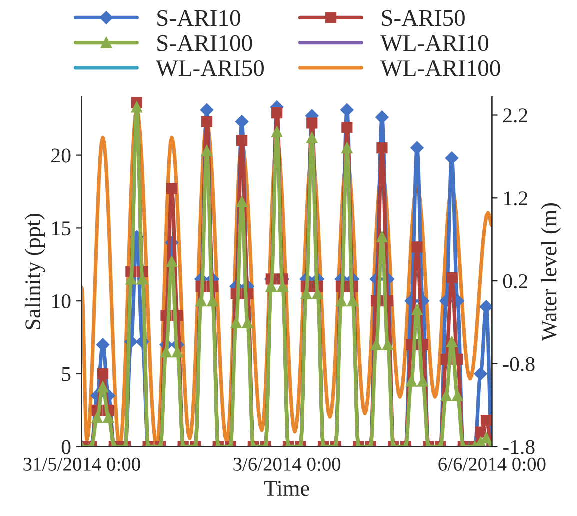 The height and width of the screenshot is (516, 577). What do you see at coordinates (82, 465) in the screenshot?
I see `x-tick-label: 31/5/2014 0:00` at bounding box center [82, 465].